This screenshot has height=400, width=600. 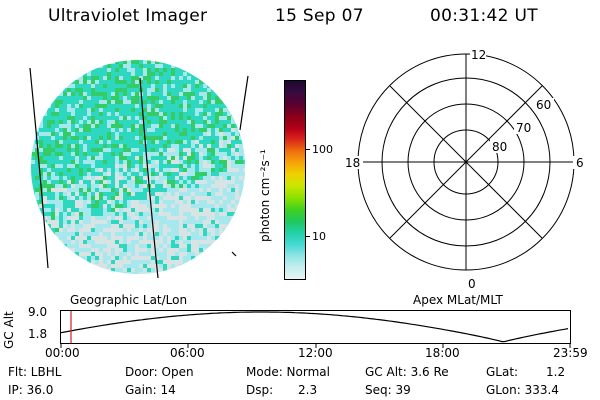 What do you see at coordinates (458, 300) in the screenshot?
I see `apex-label: Apex MLat/MLT` at bounding box center [458, 300].